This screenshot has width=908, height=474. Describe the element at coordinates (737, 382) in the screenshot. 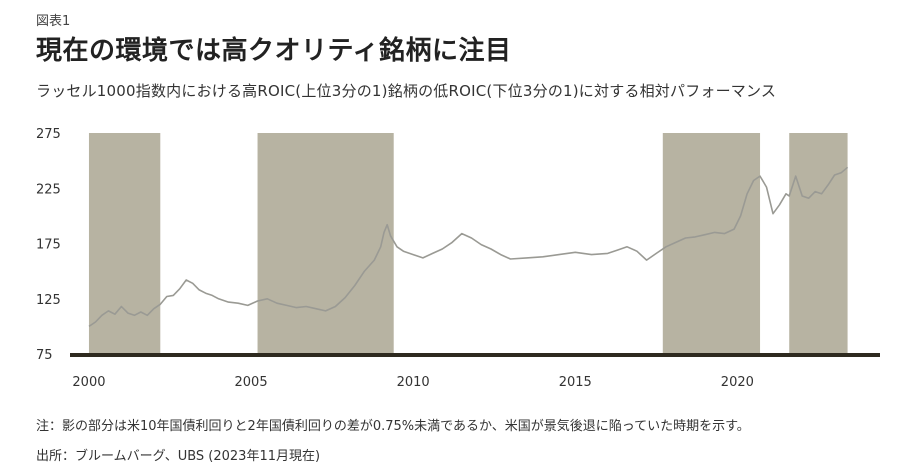

I see `x-tick-label: 2020` at that location.